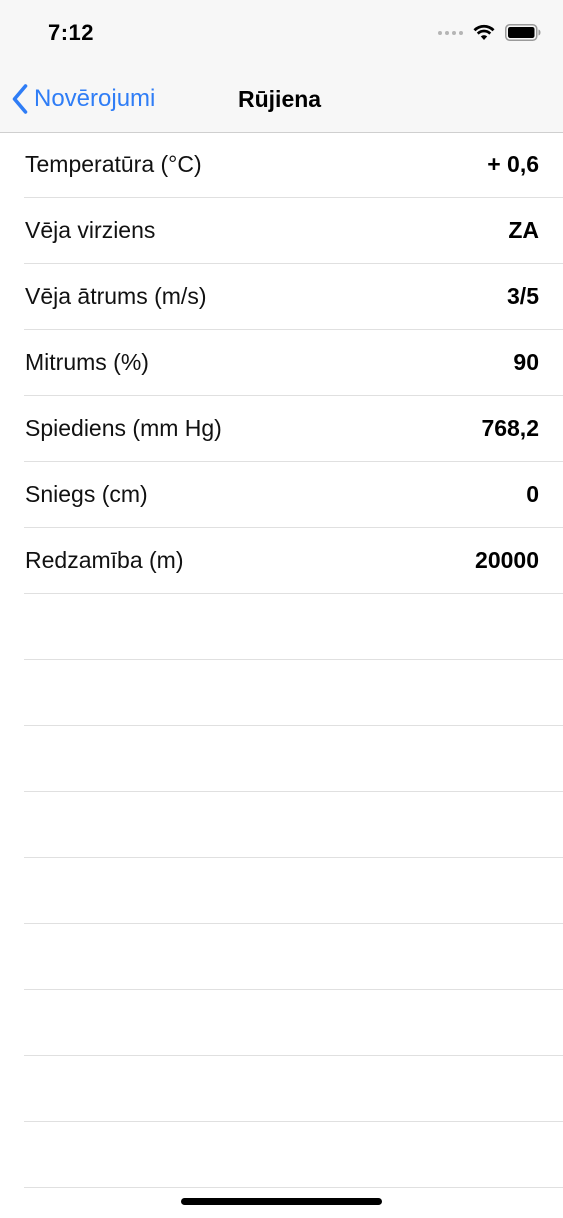 The height and width of the screenshot is (1218, 563). What do you see at coordinates (293, 165) in the screenshot?
I see `table-row-temperature: Temperatūra (°C) + 0,6` at bounding box center [293, 165].